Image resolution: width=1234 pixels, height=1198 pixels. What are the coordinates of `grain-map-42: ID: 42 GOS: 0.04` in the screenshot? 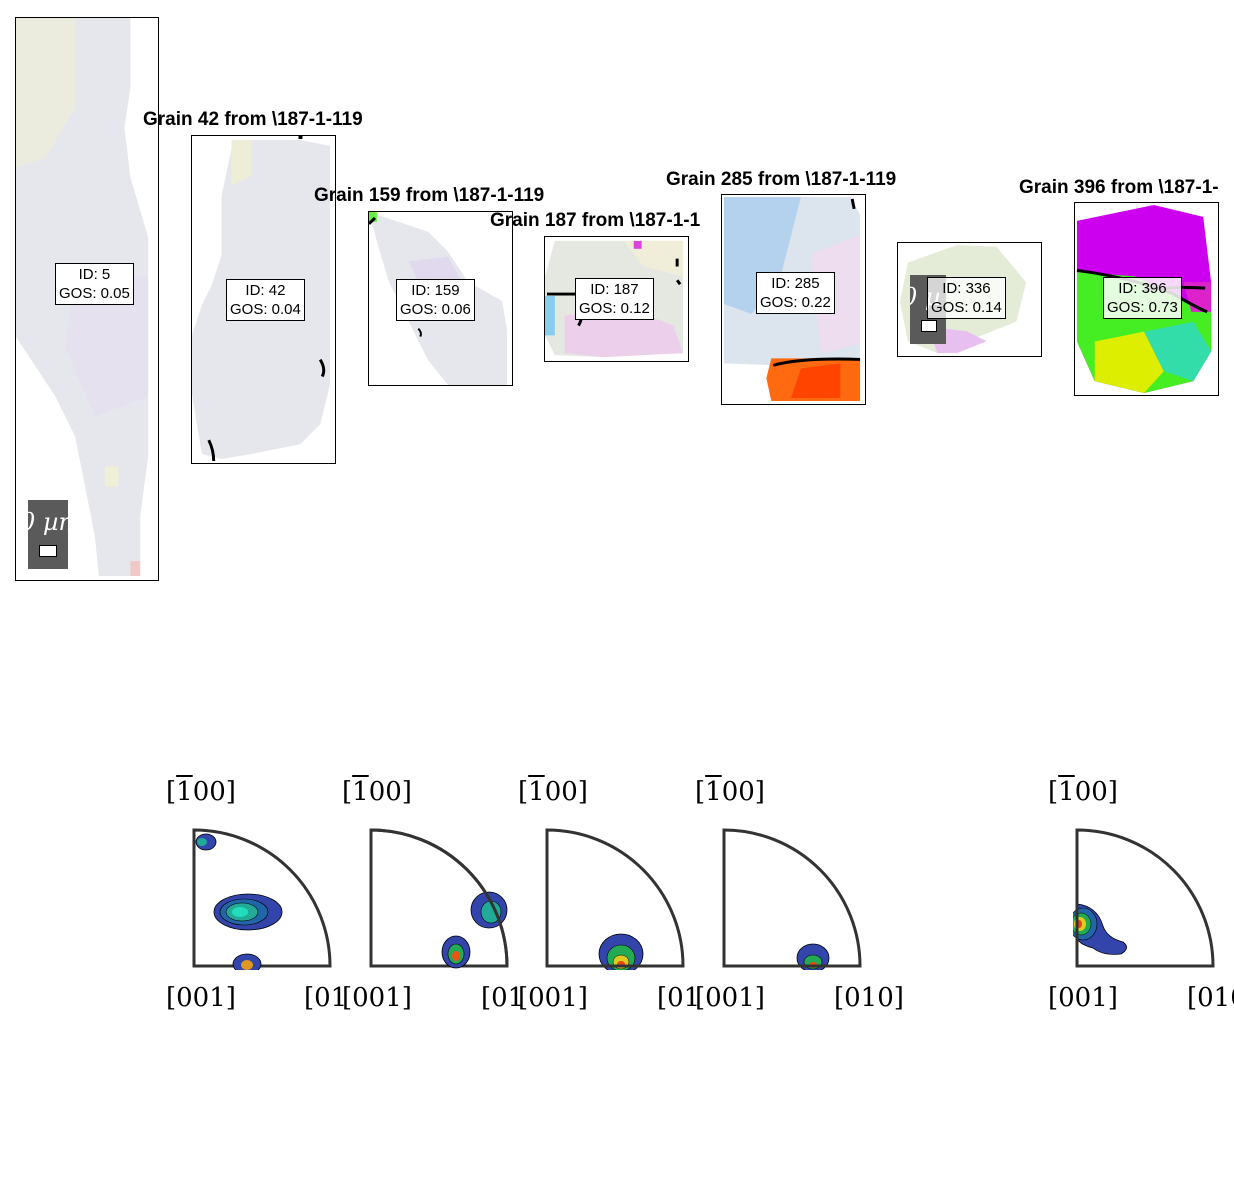 It's located at (263, 299).